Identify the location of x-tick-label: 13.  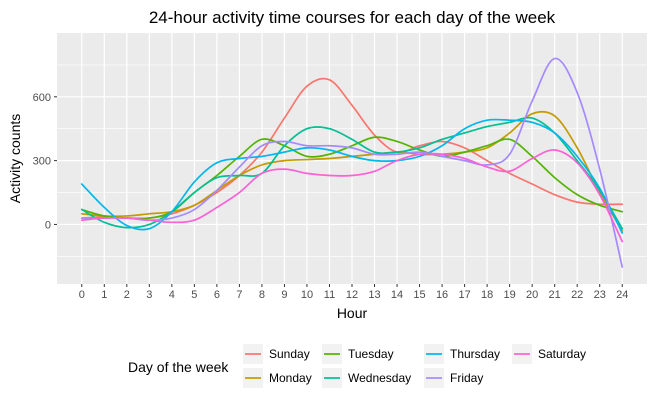
(374, 295).